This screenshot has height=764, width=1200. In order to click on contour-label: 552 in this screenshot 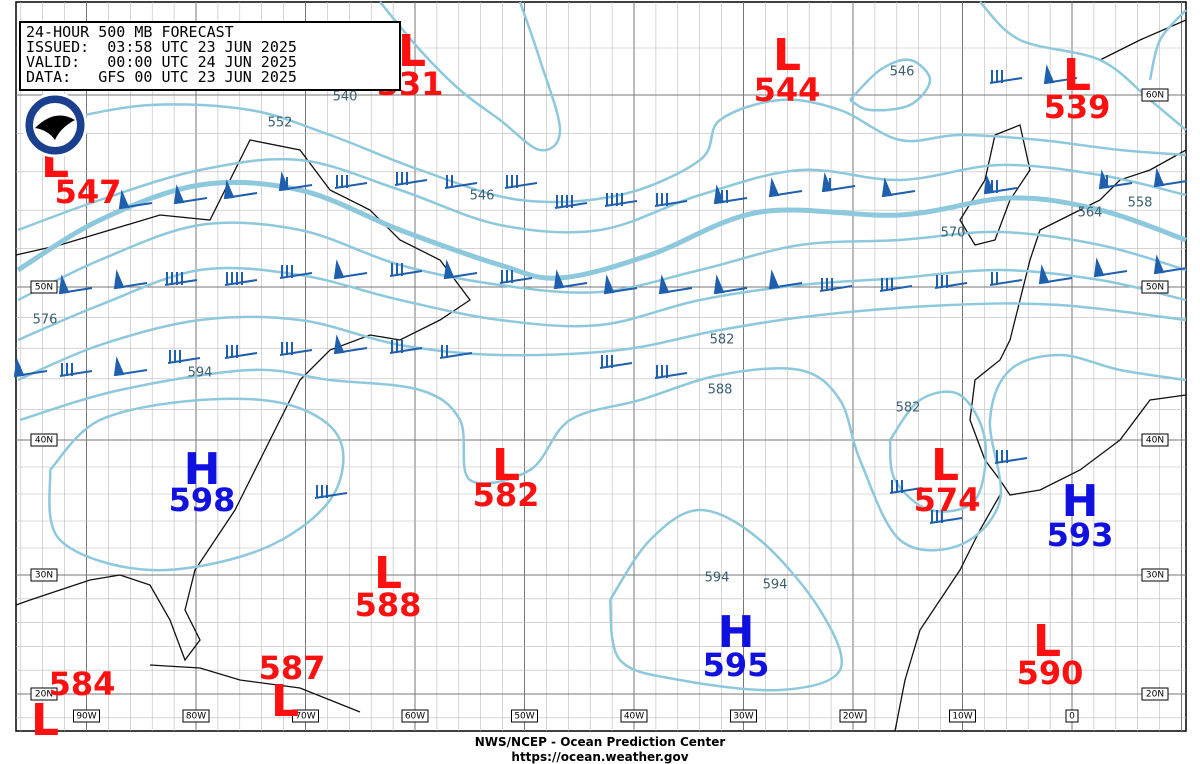, I will do `click(280, 123)`.